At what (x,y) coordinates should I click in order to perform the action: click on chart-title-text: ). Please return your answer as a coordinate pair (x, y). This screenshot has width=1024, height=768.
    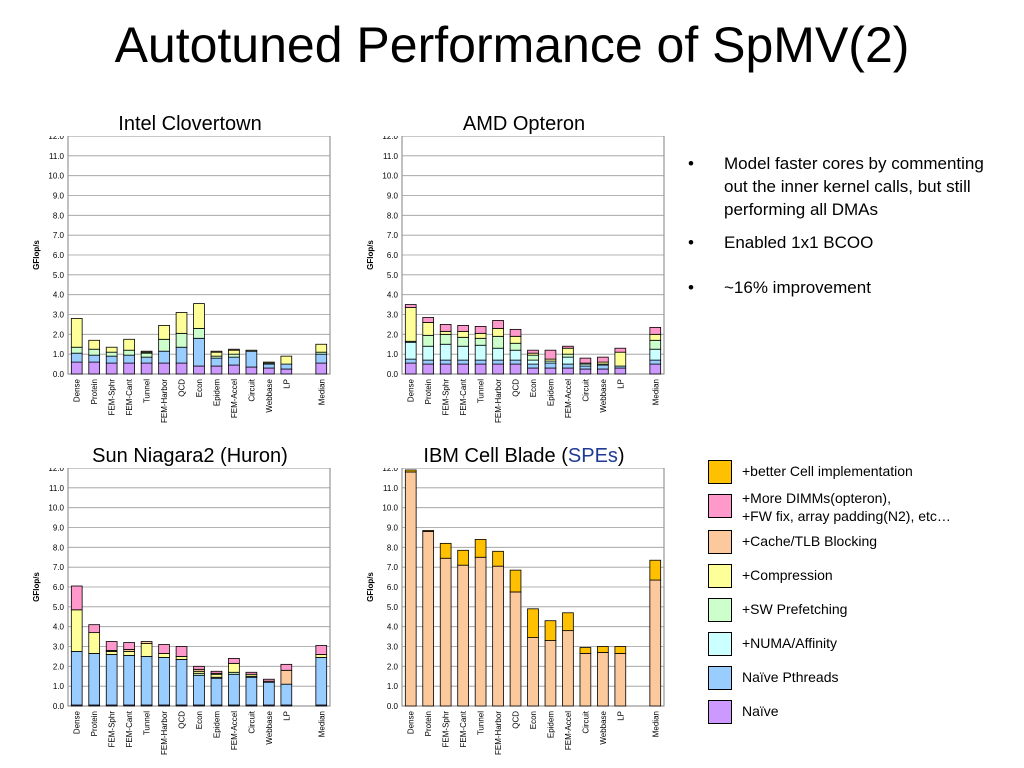
    Looking at the image, I should click on (621, 456).